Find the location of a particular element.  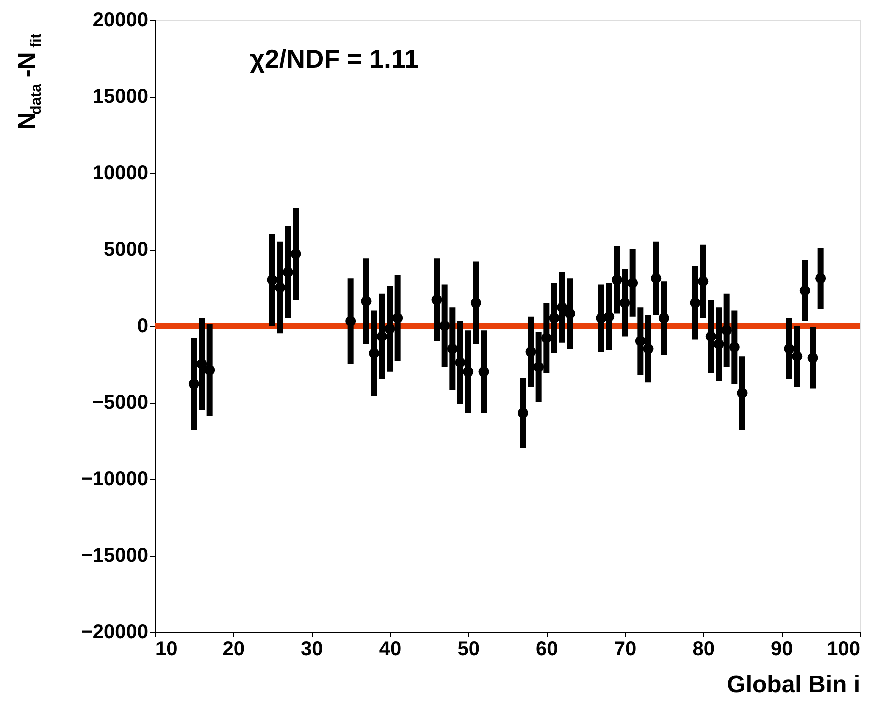

x-tick-label: 70 is located at coordinates (625, 649).